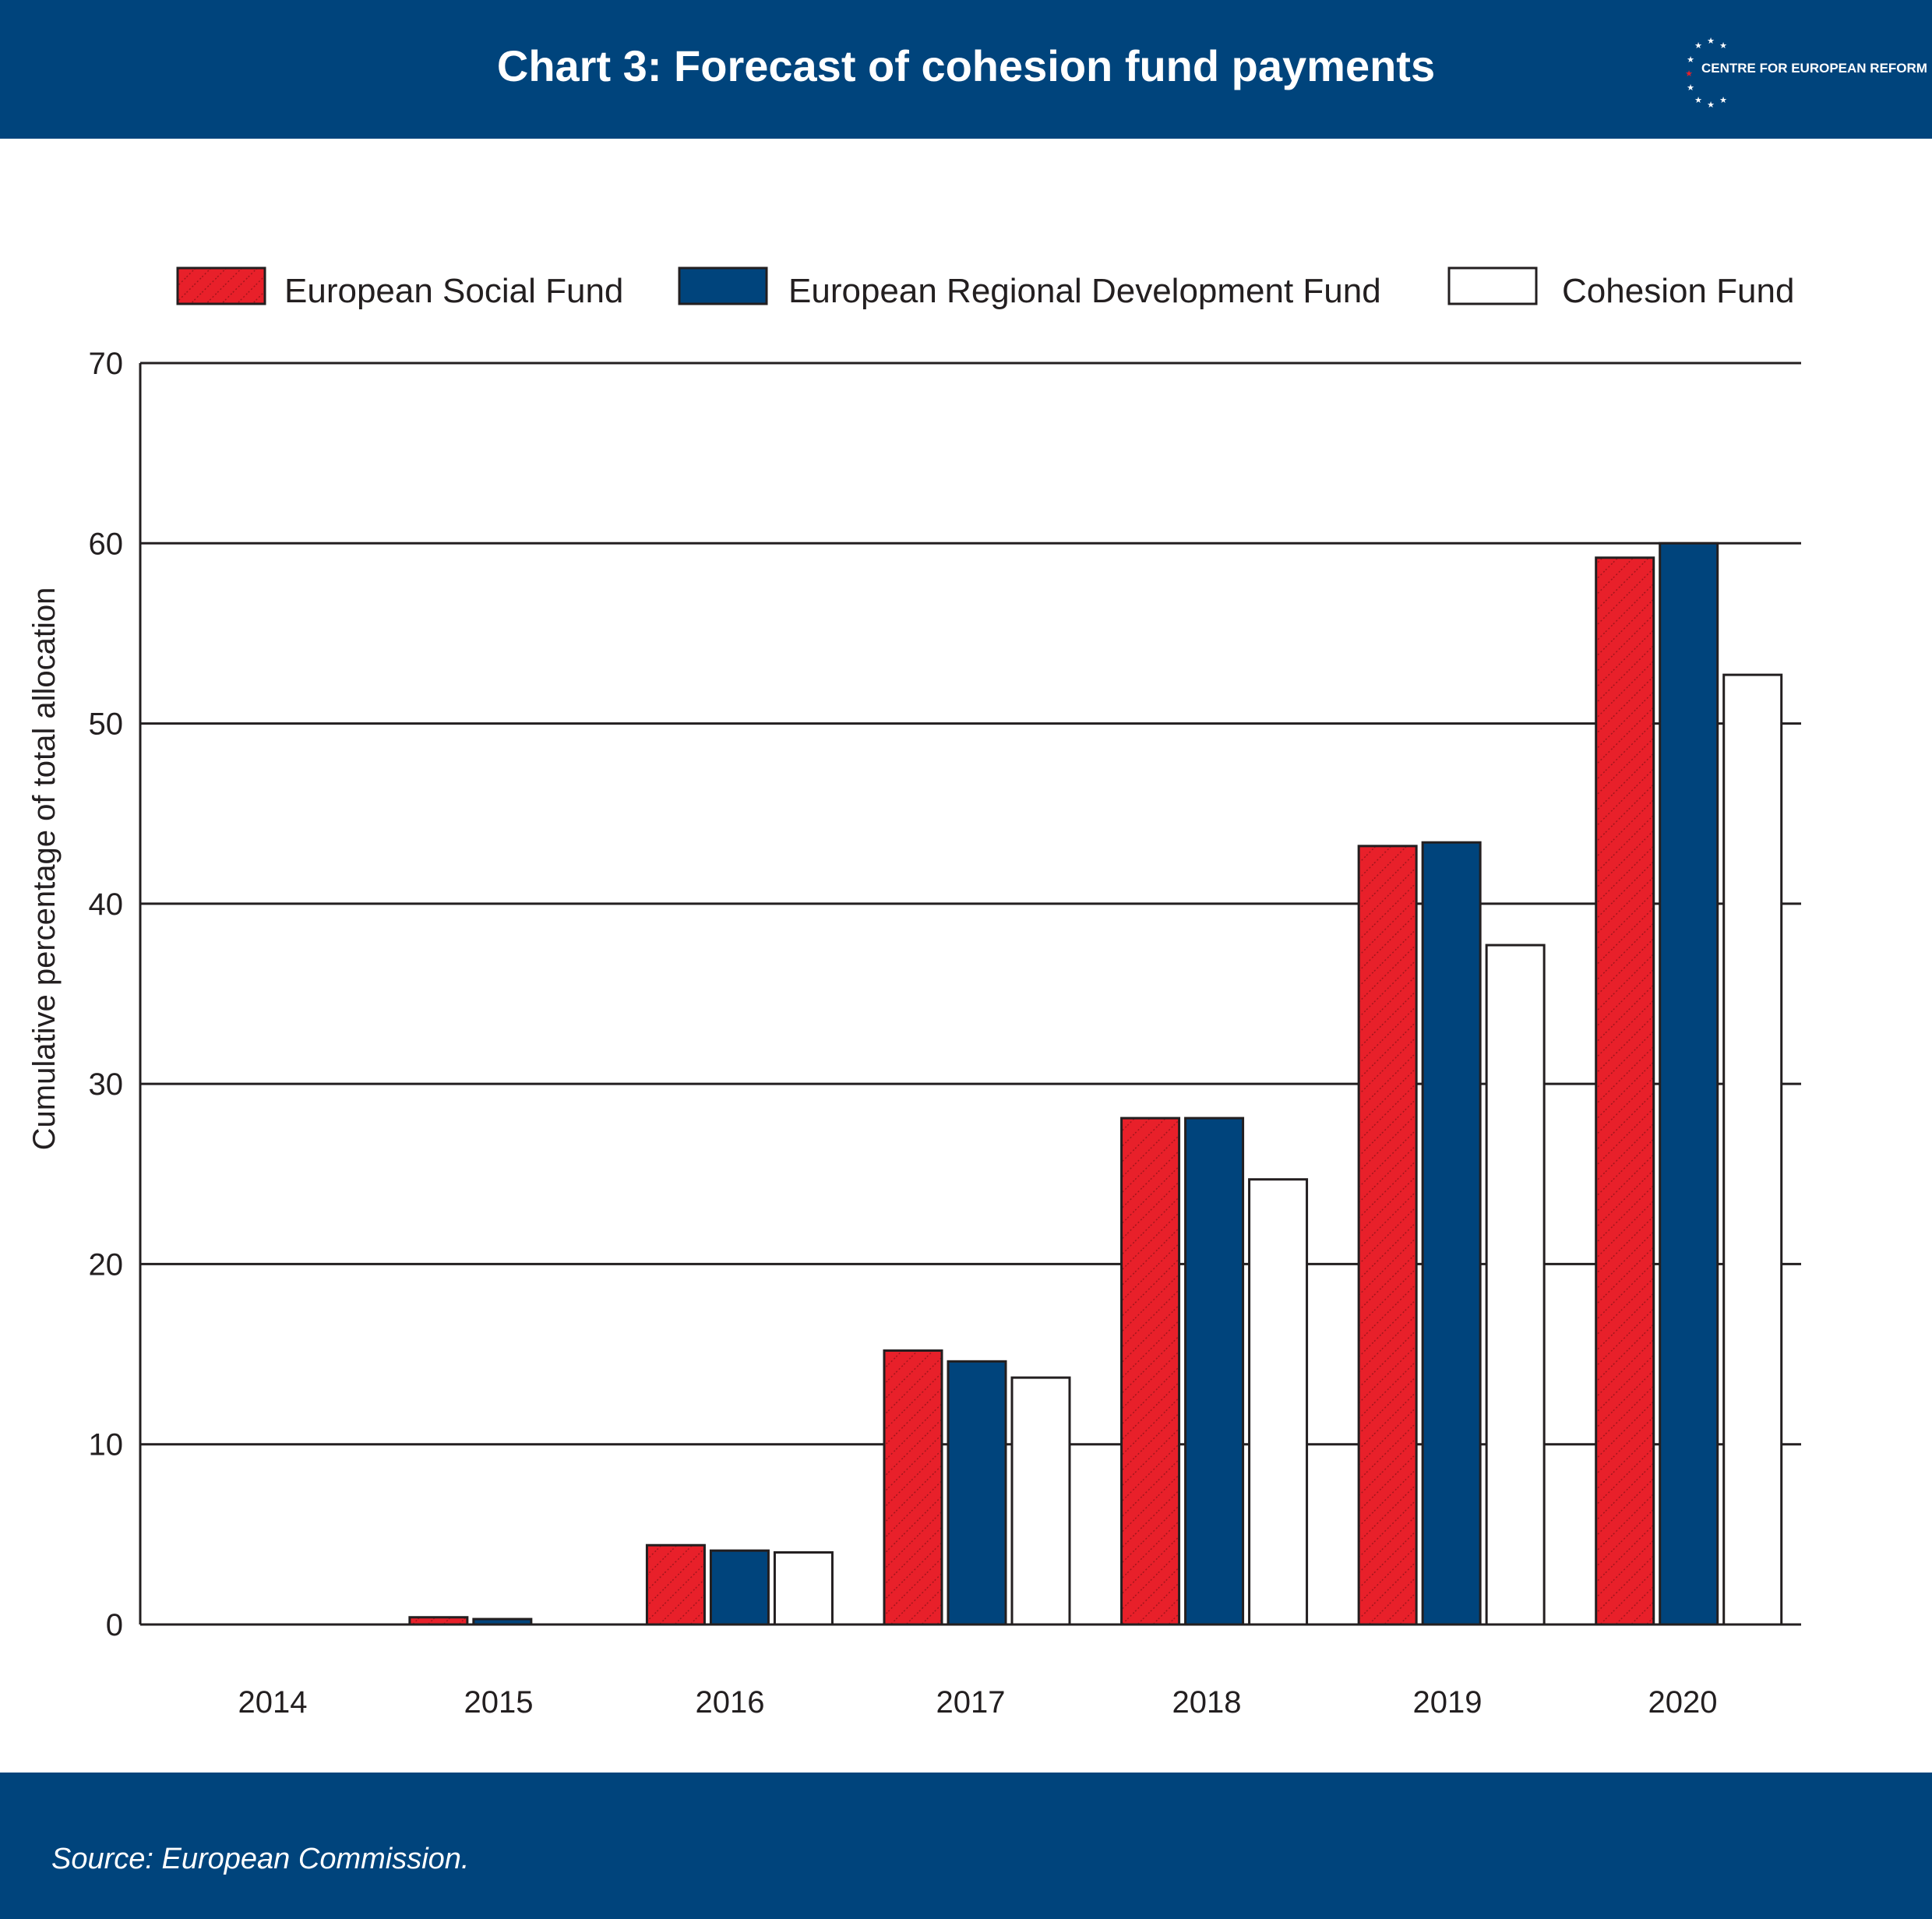 This screenshot has height=1919, width=1932. I want to click on x-tick-label: 2017, so click(971, 1703).